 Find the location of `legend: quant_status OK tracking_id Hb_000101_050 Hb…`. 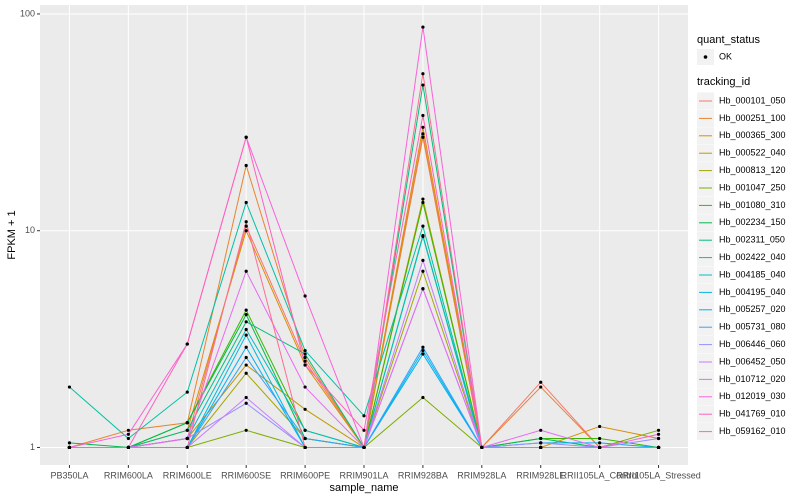

legend: quant_status OK tracking_id Hb_000101_050 Hb… is located at coordinates (741, 237).